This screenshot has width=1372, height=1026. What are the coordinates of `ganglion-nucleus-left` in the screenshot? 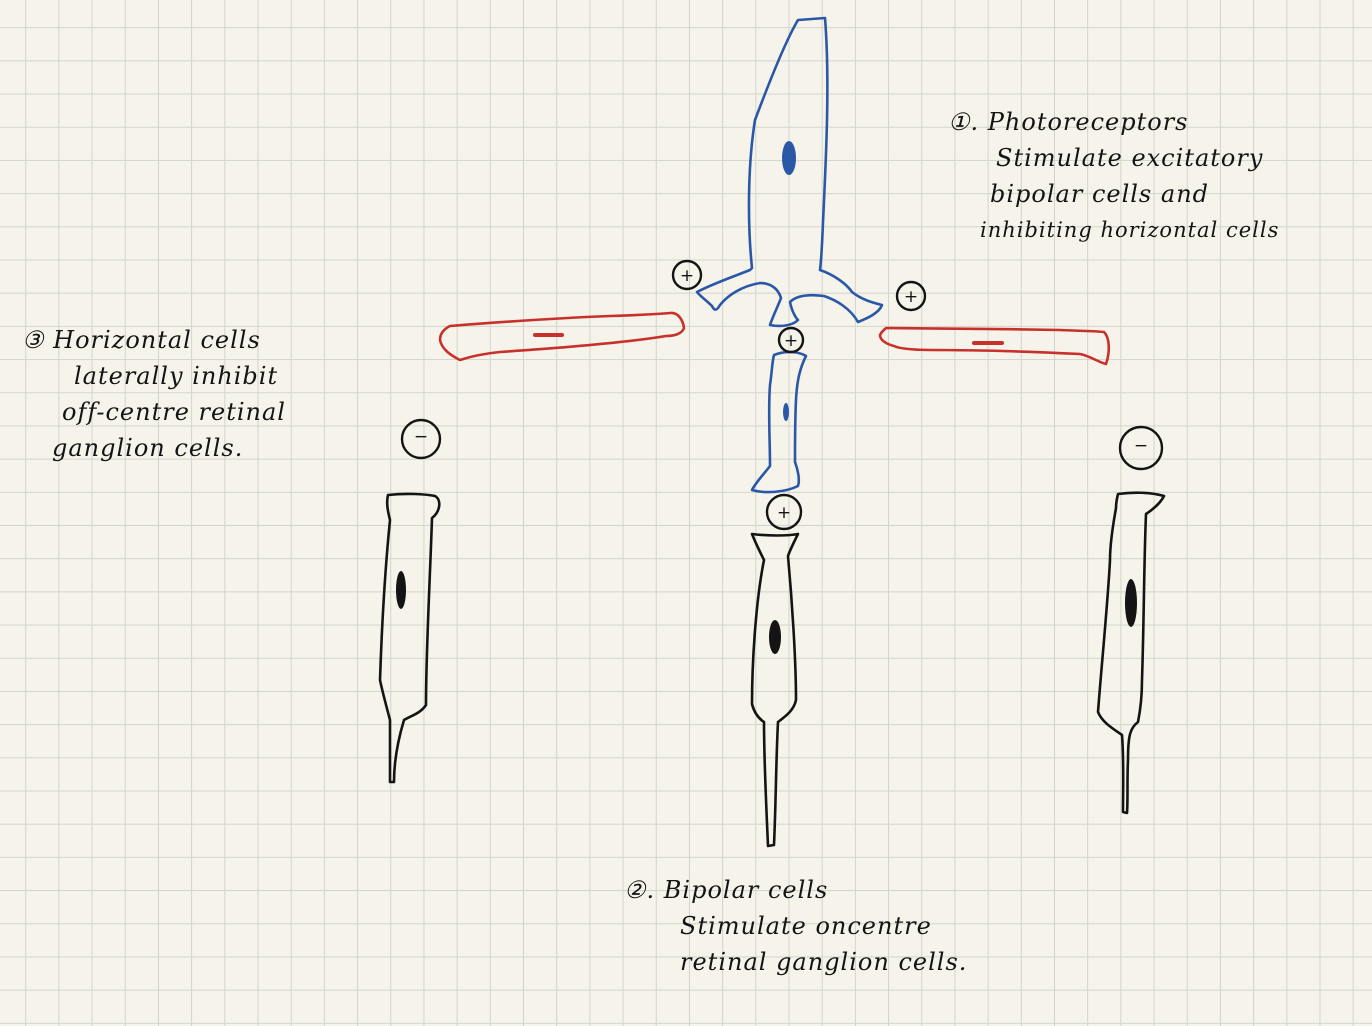 It's located at (401, 590).